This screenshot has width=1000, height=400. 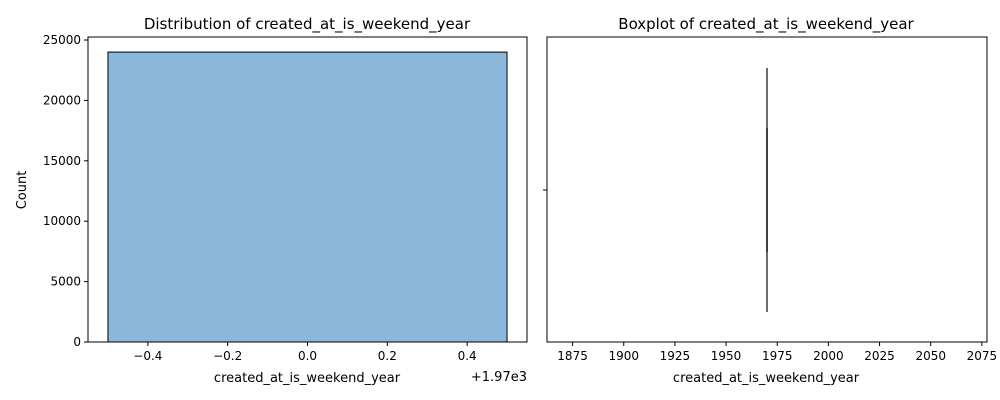 I want to click on histogram-y-ticks: 0 5000 10000 15000 20000 25000, so click(x=65, y=191).